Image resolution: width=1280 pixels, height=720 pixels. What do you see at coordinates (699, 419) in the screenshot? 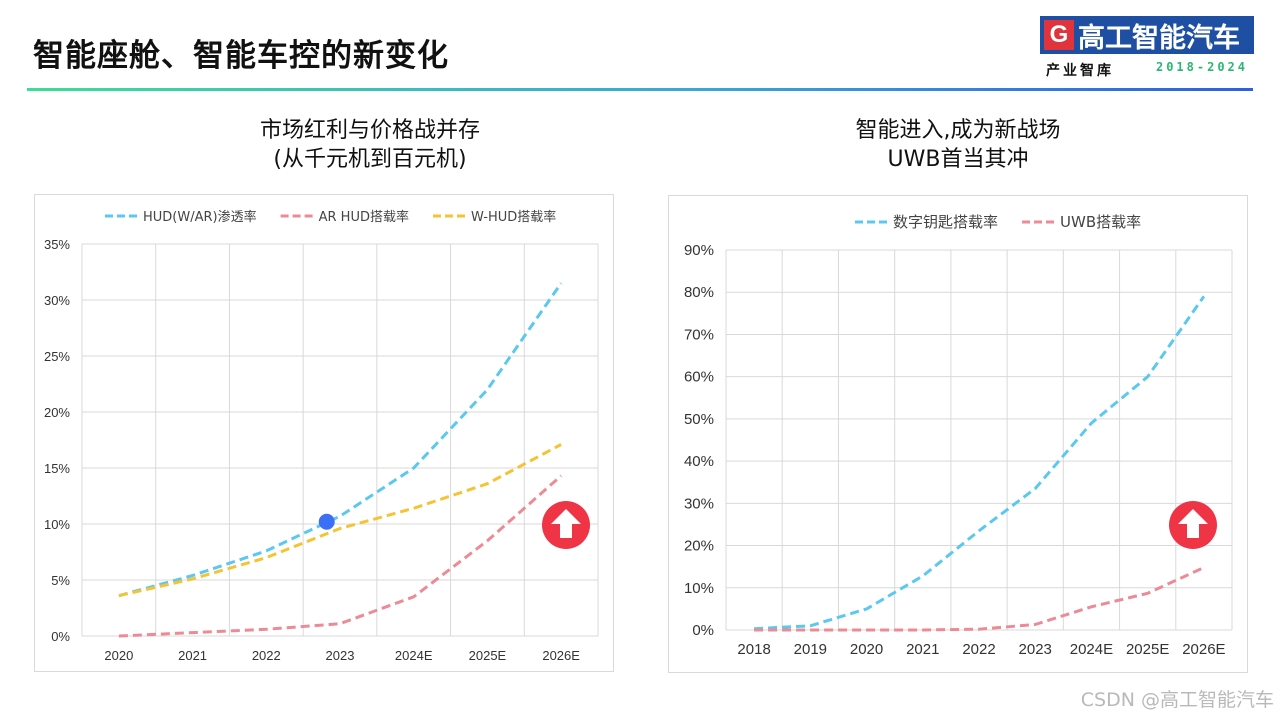
I see `key-ytick-label: 50%` at bounding box center [699, 419].